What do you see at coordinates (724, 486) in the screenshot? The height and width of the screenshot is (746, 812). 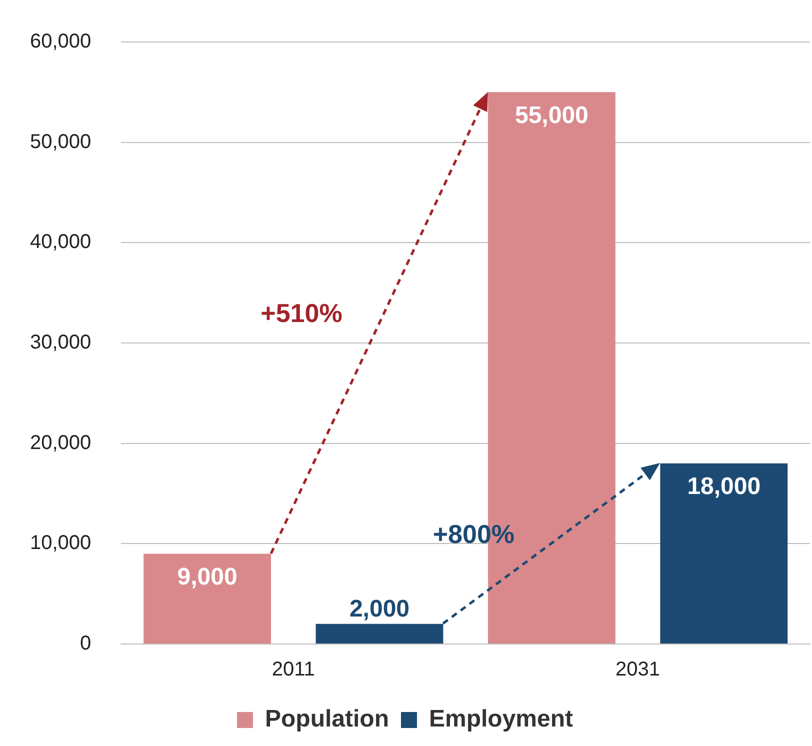 I see `data-label: 18,000` at bounding box center [724, 486].